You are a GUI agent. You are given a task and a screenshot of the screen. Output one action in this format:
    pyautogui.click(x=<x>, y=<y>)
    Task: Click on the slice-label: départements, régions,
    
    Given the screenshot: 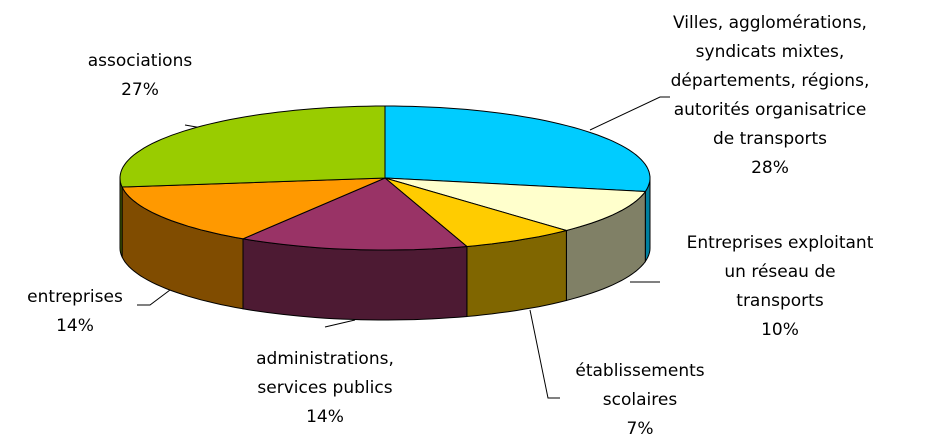 What is the action you would take?
    pyautogui.click(x=770, y=81)
    